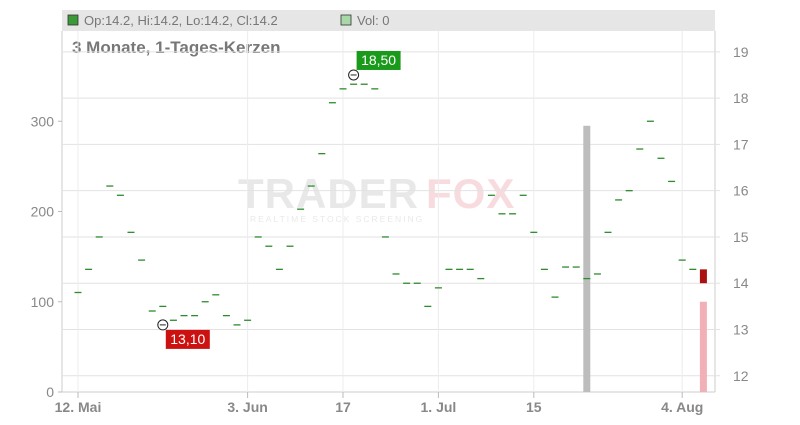 This screenshot has height=425, width=800. Describe the element at coordinates (682, 407) in the screenshot. I see `time-tick-label: 4. Aug` at that location.